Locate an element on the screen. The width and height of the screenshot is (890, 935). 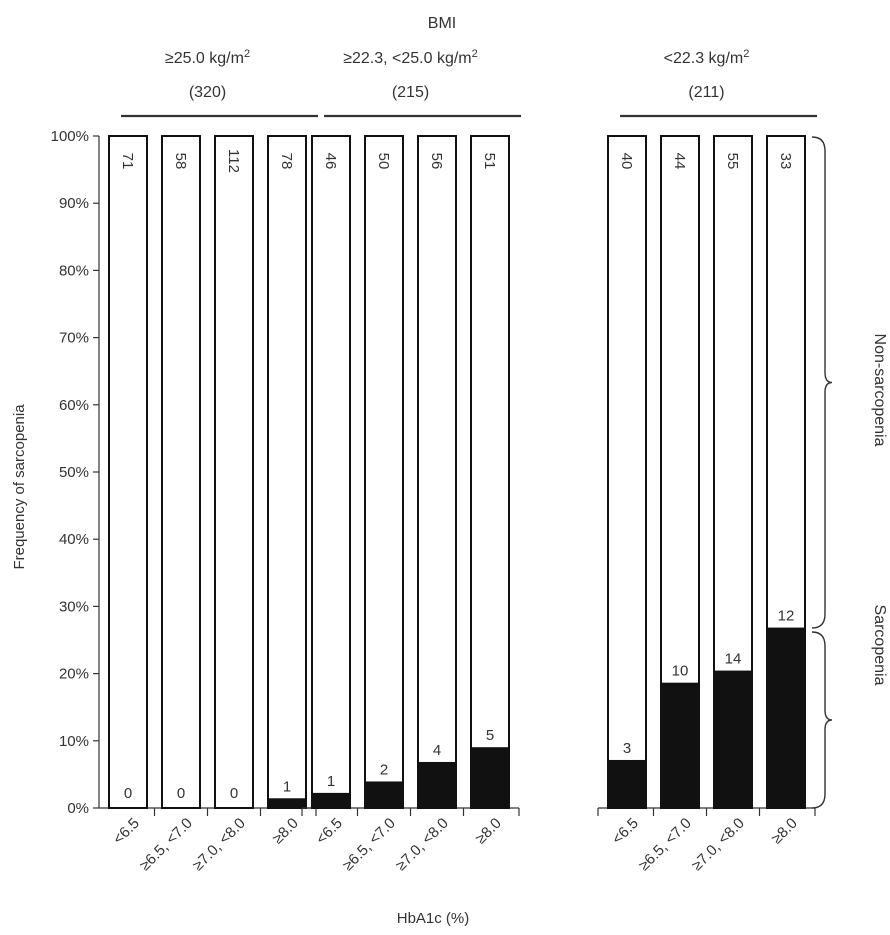
data-label-non-sarcopenia: 46 is located at coordinates (330, 161).